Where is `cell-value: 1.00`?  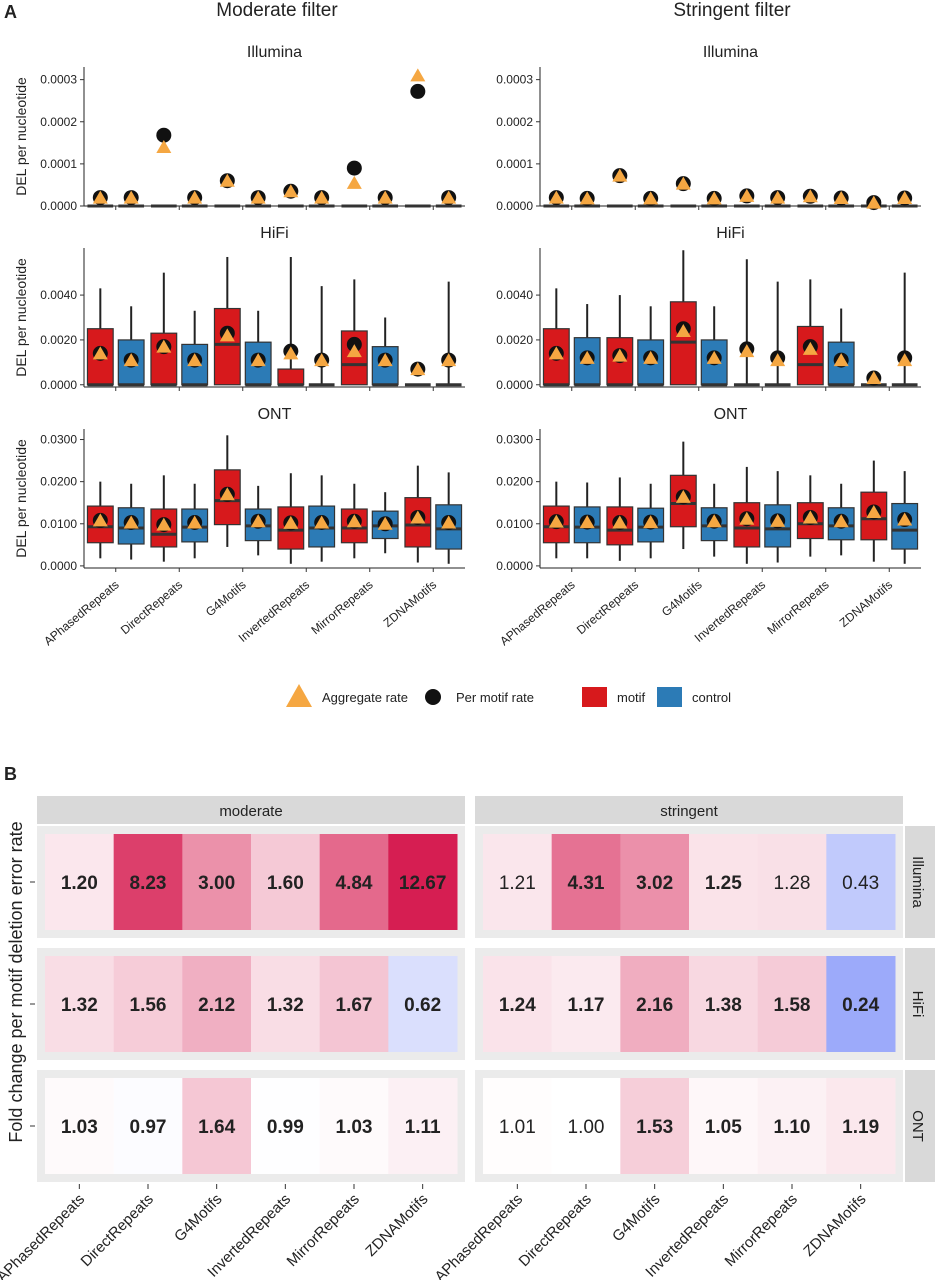 cell-value: 1.00 is located at coordinates (586, 1127).